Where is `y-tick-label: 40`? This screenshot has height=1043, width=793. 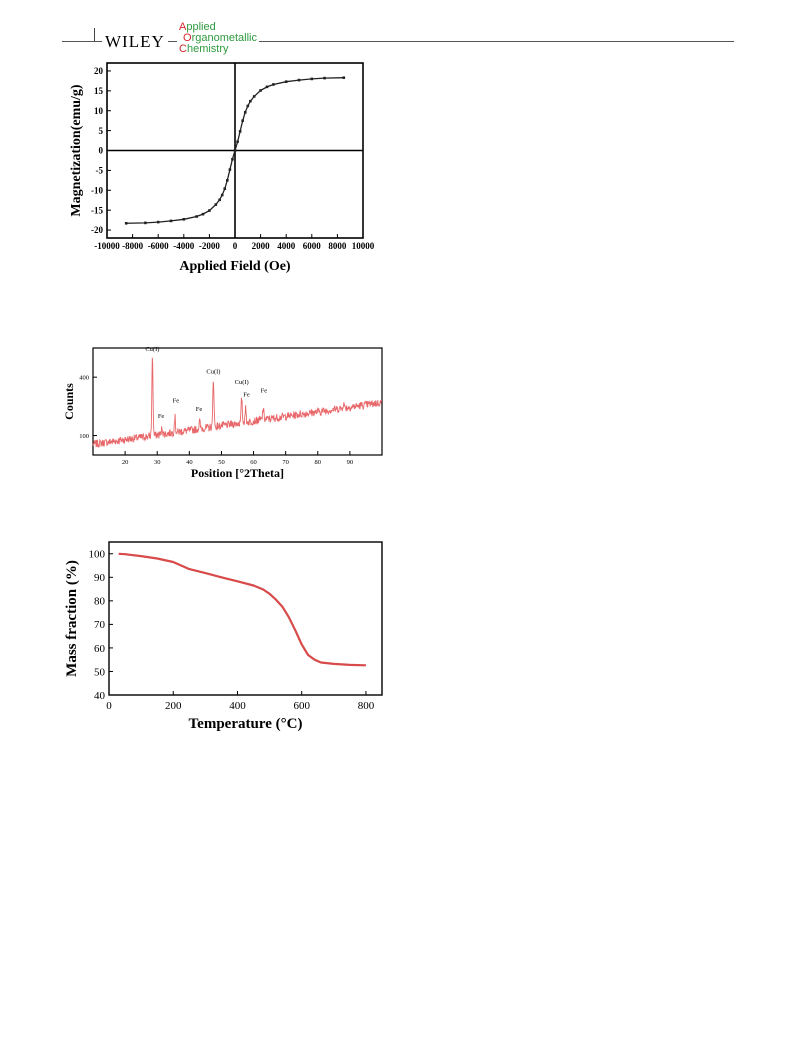 y-tick-label: 40 is located at coordinates (100, 696).